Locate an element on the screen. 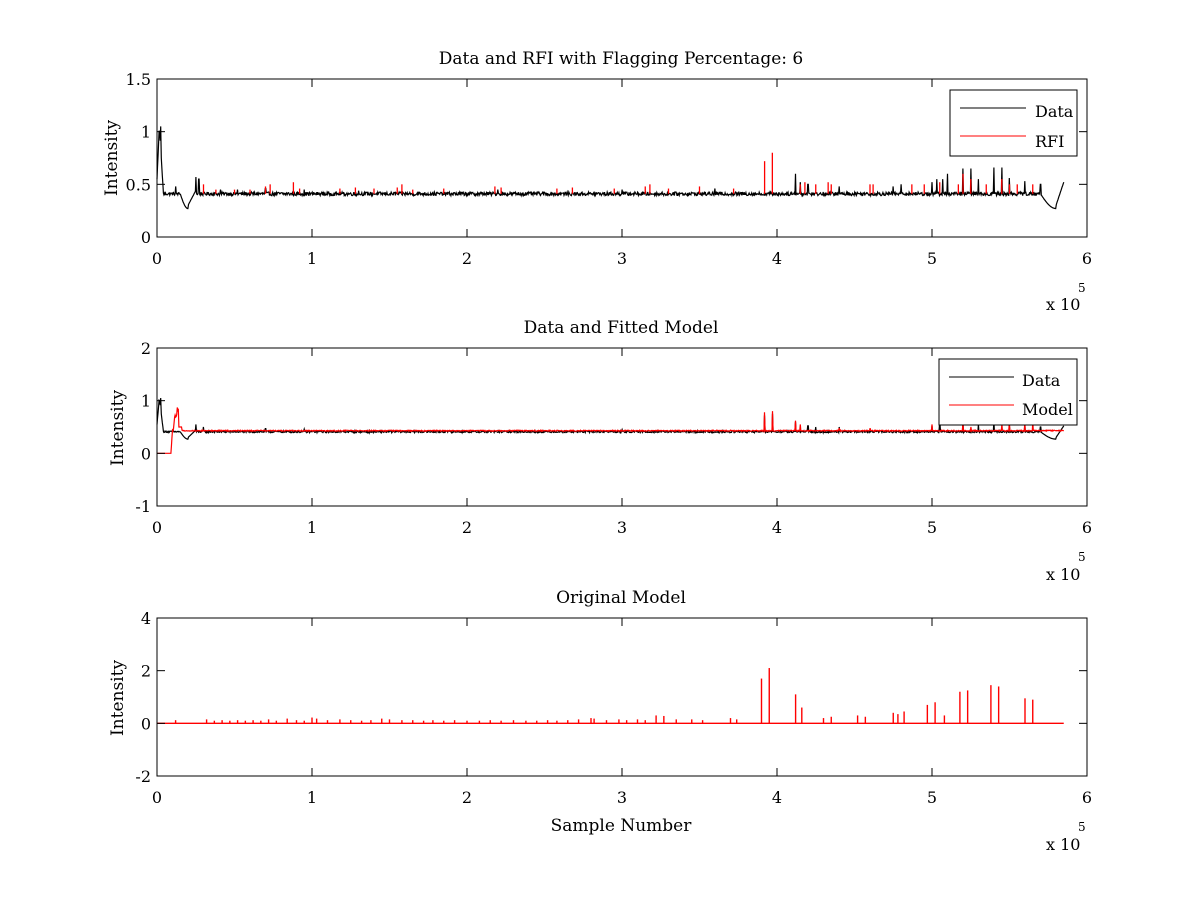 The image size is (1200, 900). x-axis-label: Sample Number is located at coordinates (622, 826).